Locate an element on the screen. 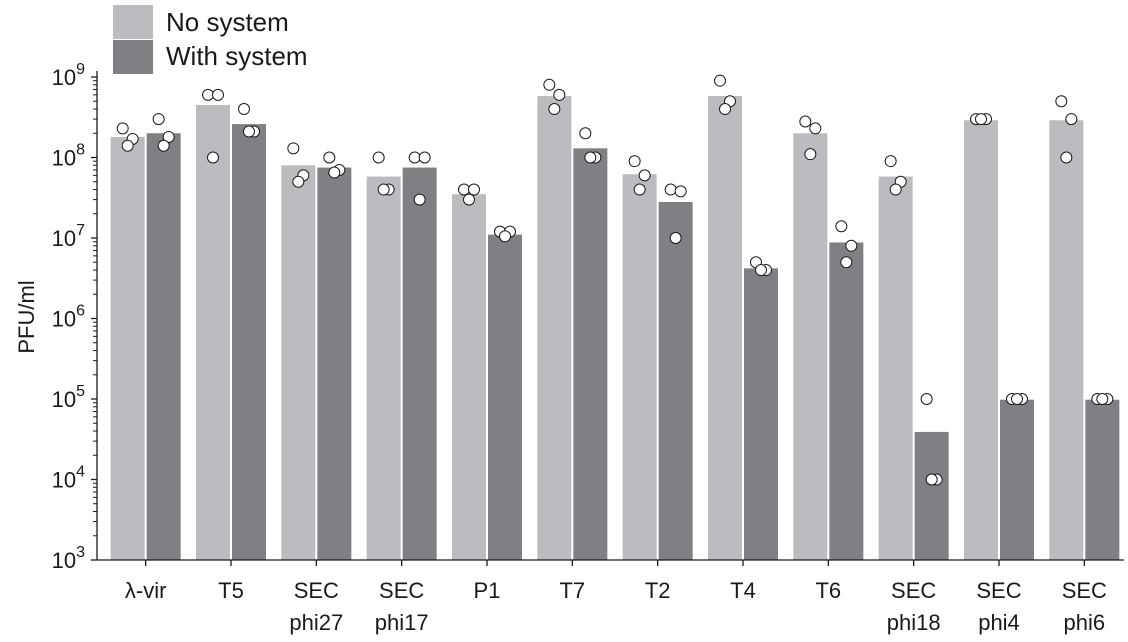  x-tick-label-sec-phi4-line1: SEC is located at coordinates (998, 590).